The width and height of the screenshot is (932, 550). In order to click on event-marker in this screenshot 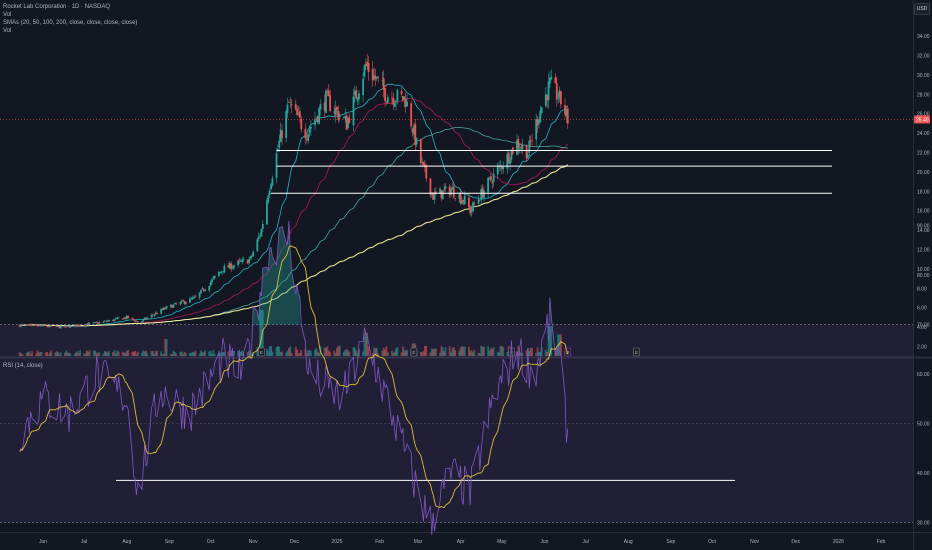, I will do `click(636, 352)`.